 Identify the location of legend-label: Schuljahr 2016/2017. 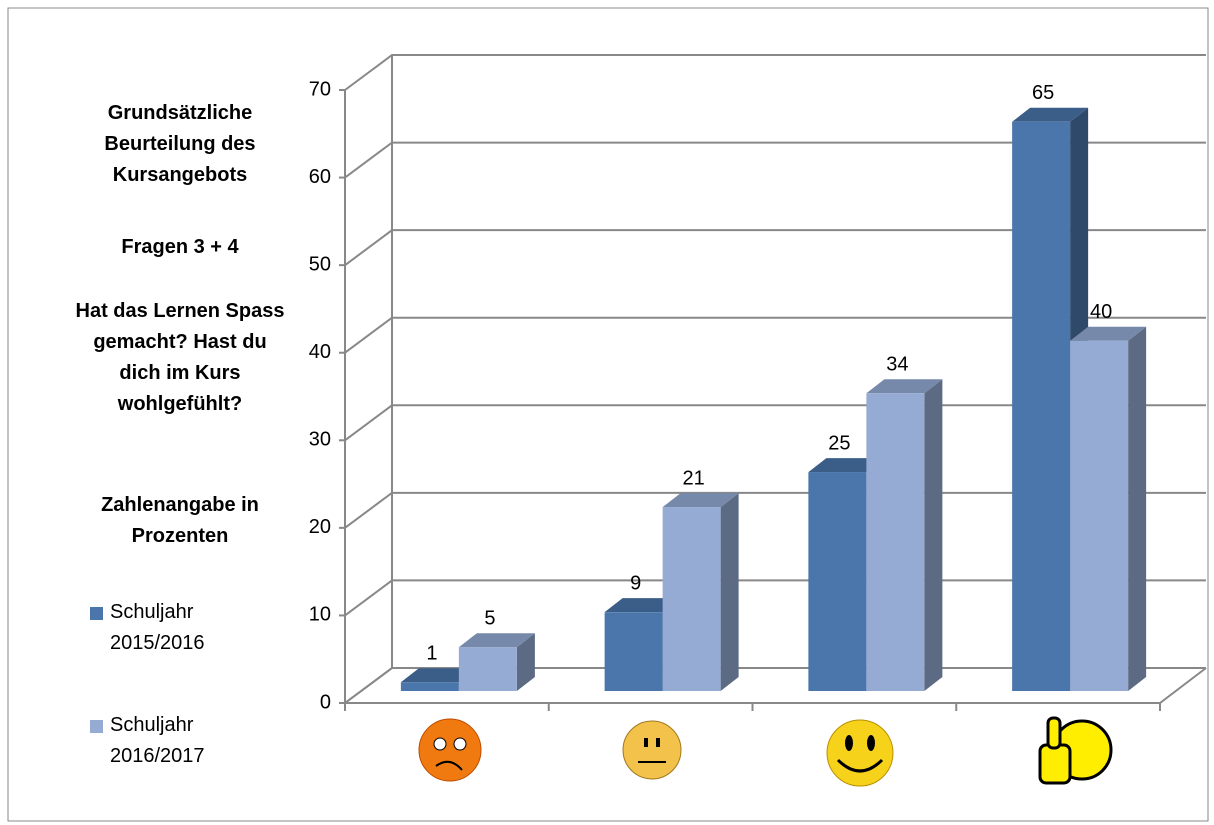
(157, 740).